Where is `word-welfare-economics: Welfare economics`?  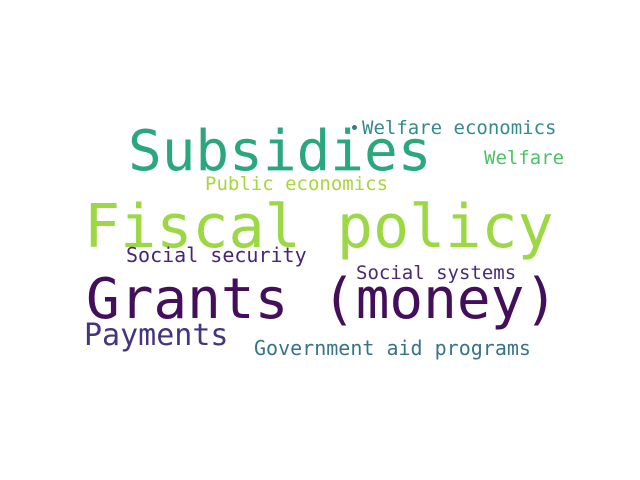 word-welfare-economics: Welfare economics is located at coordinates (459, 128).